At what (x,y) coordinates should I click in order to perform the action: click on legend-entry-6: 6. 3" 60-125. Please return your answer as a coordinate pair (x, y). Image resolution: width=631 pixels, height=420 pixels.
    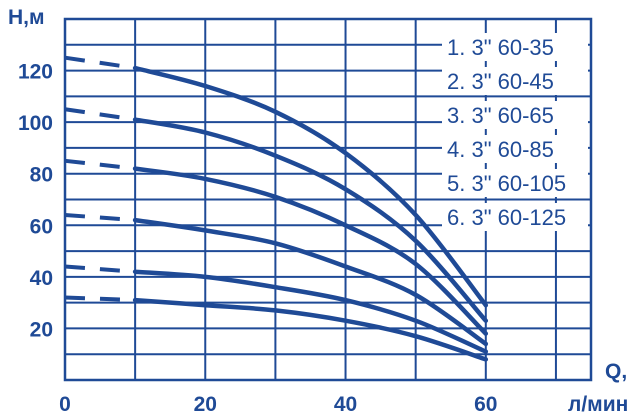
    Looking at the image, I should click on (506, 217).